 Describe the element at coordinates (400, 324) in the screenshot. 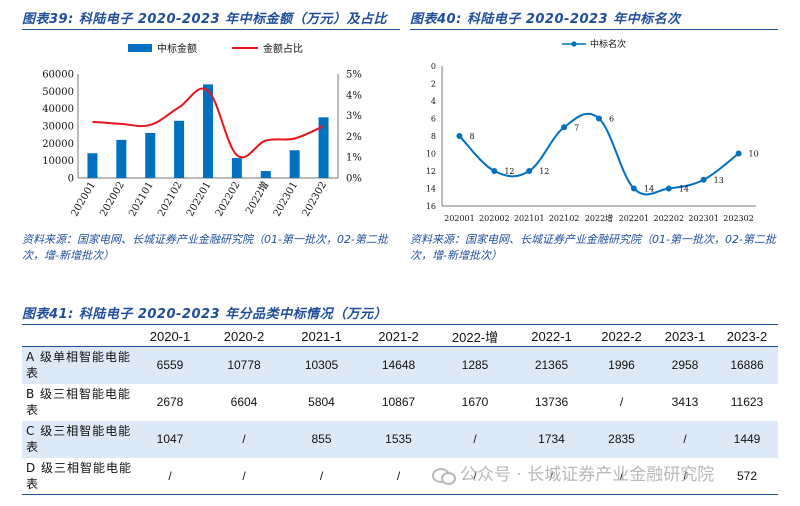

I see `figure-41-rule` at that location.